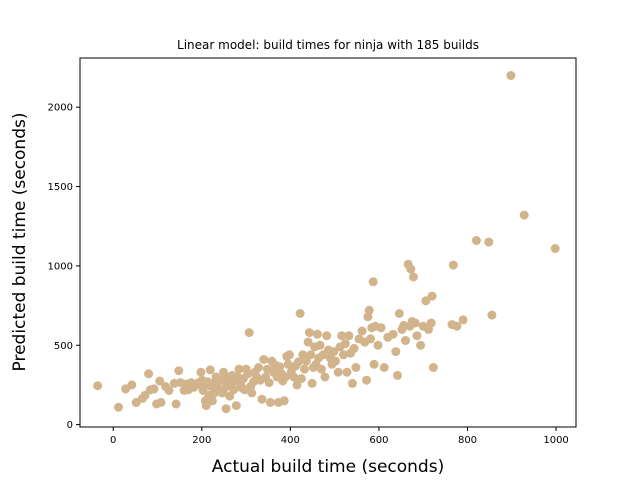 This screenshot has width=640, height=480. Describe the element at coordinates (290, 440) in the screenshot. I see `x-tick-label-400: 400` at that location.